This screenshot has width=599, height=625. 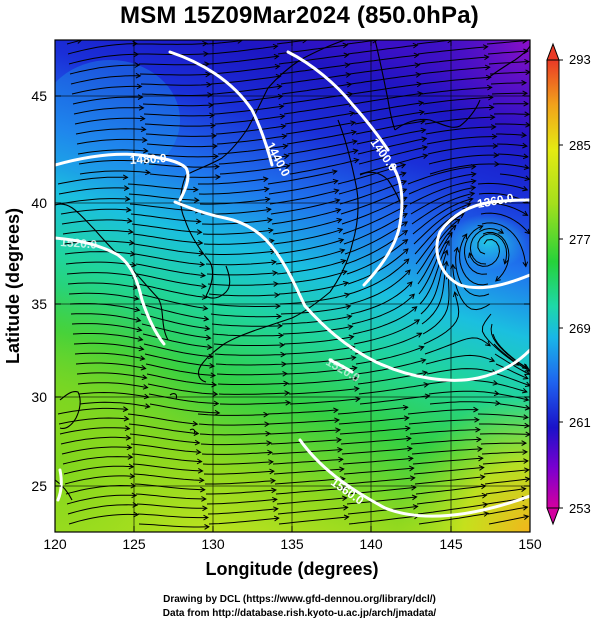 I want to click on contour-1360b, so click(x=482, y=260).